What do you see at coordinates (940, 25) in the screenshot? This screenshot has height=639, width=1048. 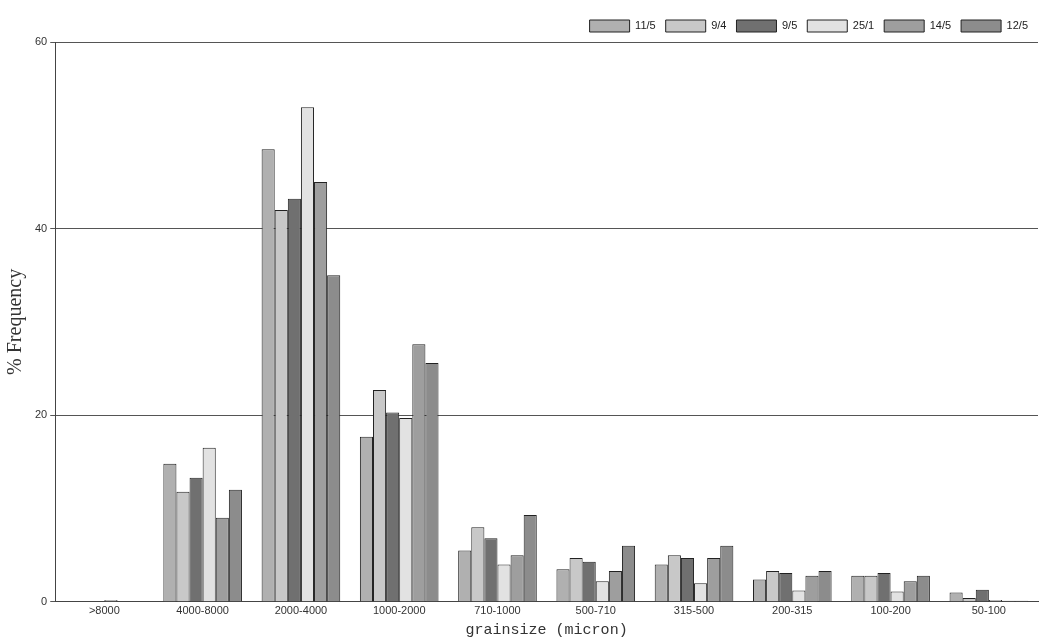 I see `legend-label: 14/5` at bounding box center [940, 25].